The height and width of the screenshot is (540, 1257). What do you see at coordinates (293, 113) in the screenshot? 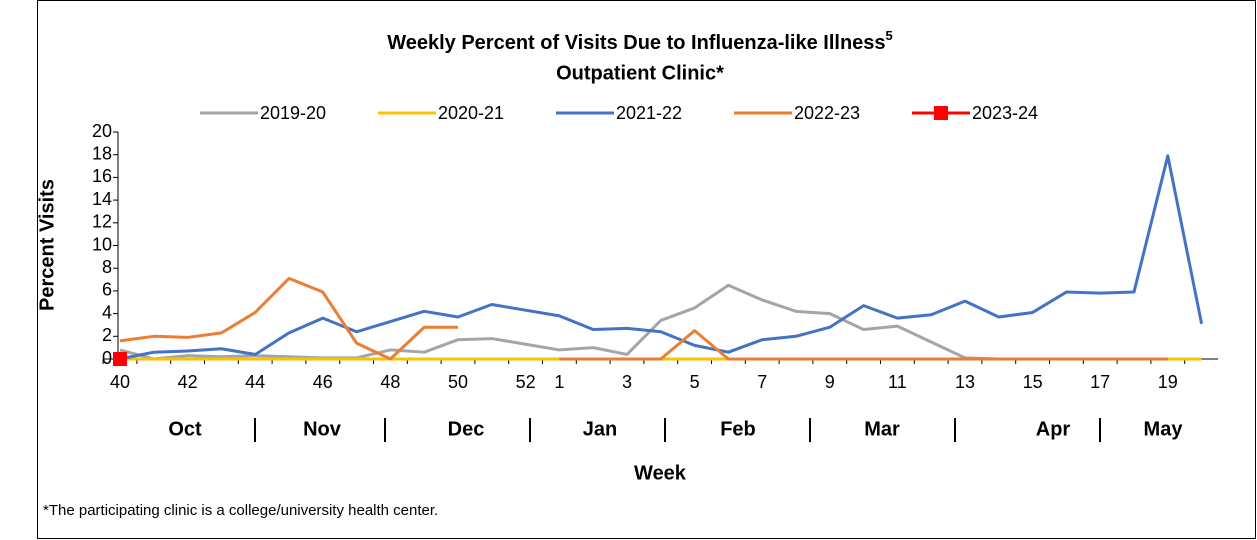
I see `legend-label: 2019-20` at bounding box center [293, 113].